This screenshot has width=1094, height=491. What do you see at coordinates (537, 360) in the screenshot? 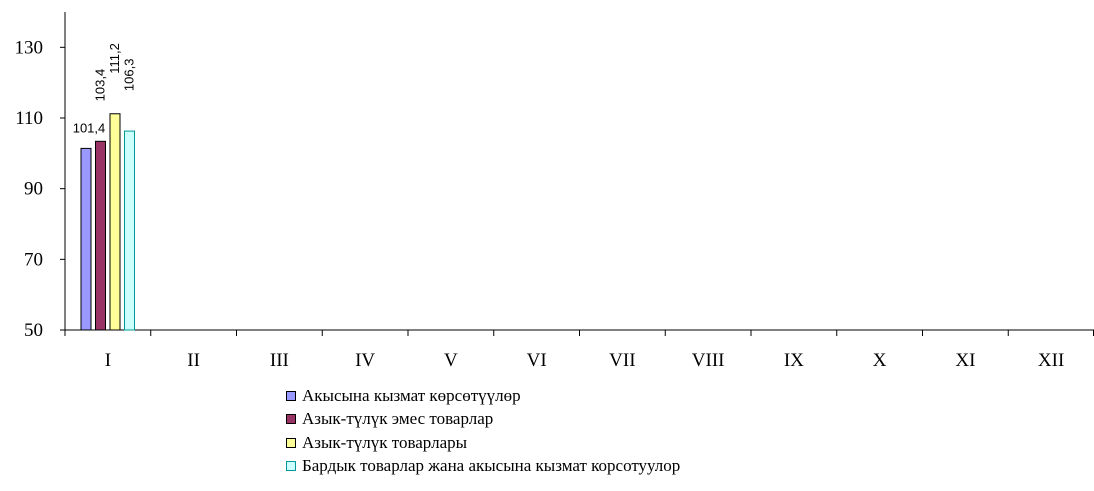
I see `x-tick-label: VI` at bounding box center [537, 360].